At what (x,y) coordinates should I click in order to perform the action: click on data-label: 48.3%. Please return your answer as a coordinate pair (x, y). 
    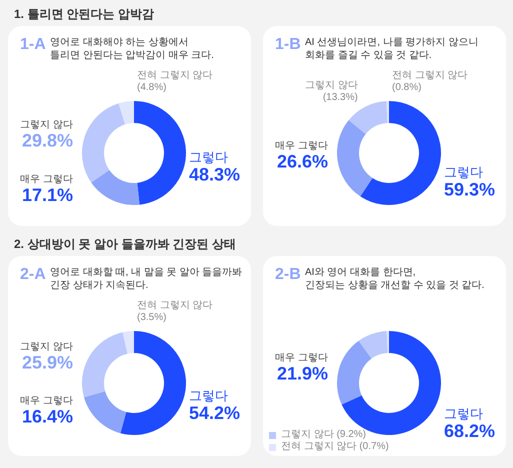
    Looking at the image, I should click on (214, 174).